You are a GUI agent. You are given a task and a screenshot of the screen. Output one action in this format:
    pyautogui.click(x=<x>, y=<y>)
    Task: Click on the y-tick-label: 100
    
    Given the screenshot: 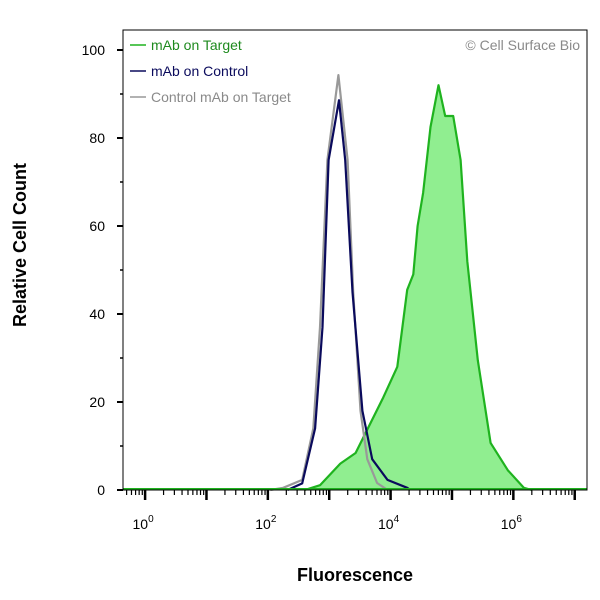 What is the action you would take?
    pyautogui.click(x=94, y=50)
    